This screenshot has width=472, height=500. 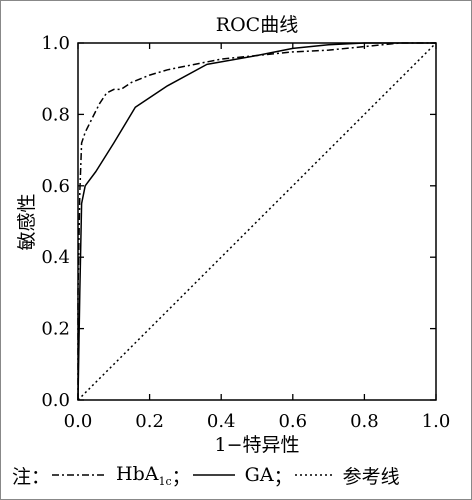 I want to click on x-tick-label: 0.2, so click(x=149, y=421).